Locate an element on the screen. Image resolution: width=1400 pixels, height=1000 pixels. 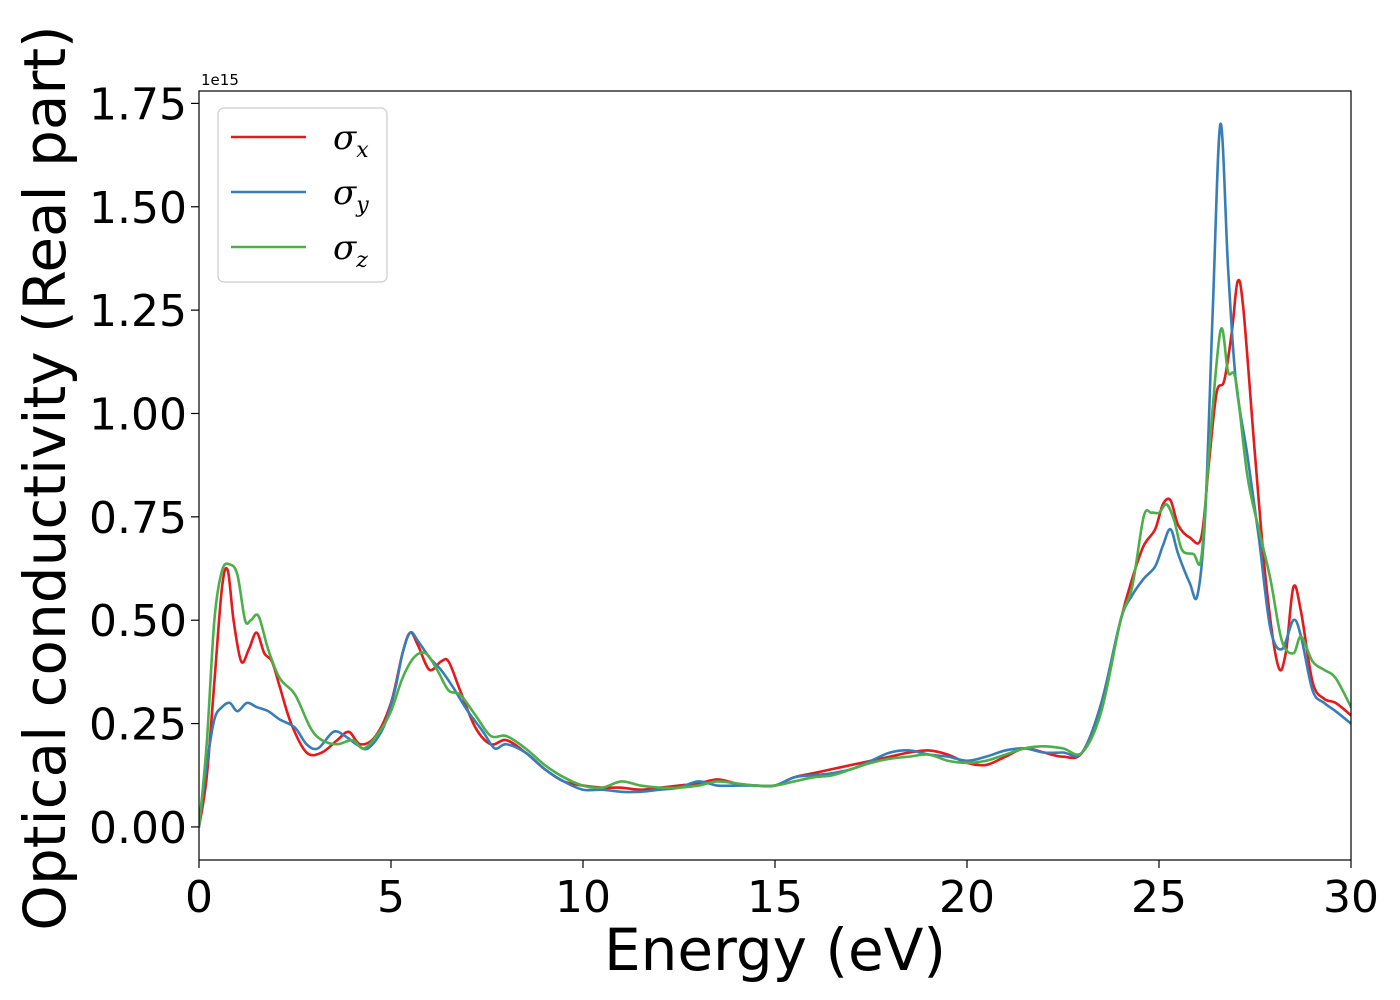
y-tick-label: 0.75 is located at coordinates (138, 518).